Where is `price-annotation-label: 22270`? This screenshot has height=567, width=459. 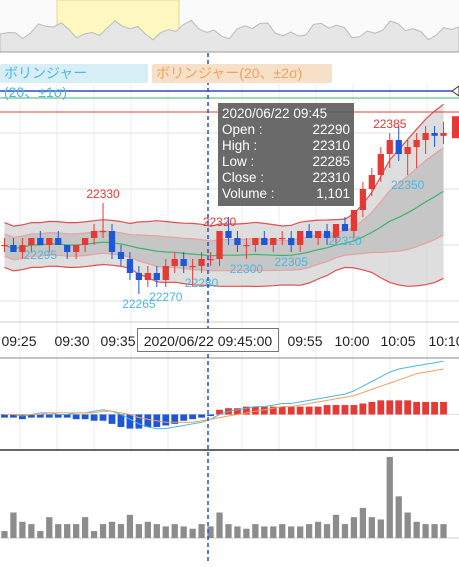
price-annotation-label: 22270 is located at coordinates (166, 297).